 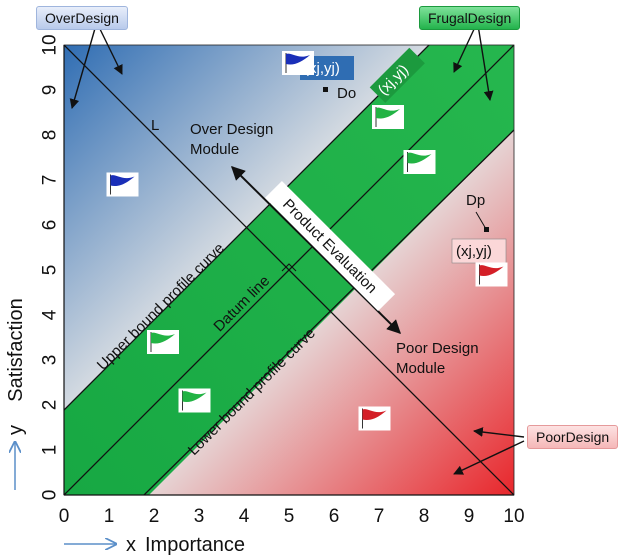 What do you see at coordinates (325, 89) in the screenshot?
I see `do-point` at bounding box center [325, 89].